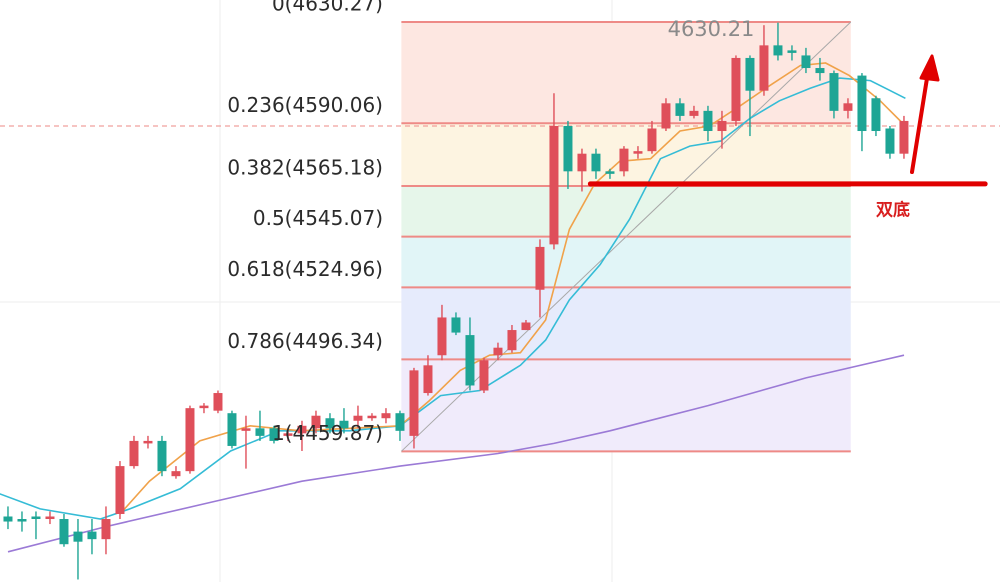  What do you see at coordinates (305, 269) in the screenshot?
I see `fib-label: 0.618(4524.96)` at bounding box center [305, 269].